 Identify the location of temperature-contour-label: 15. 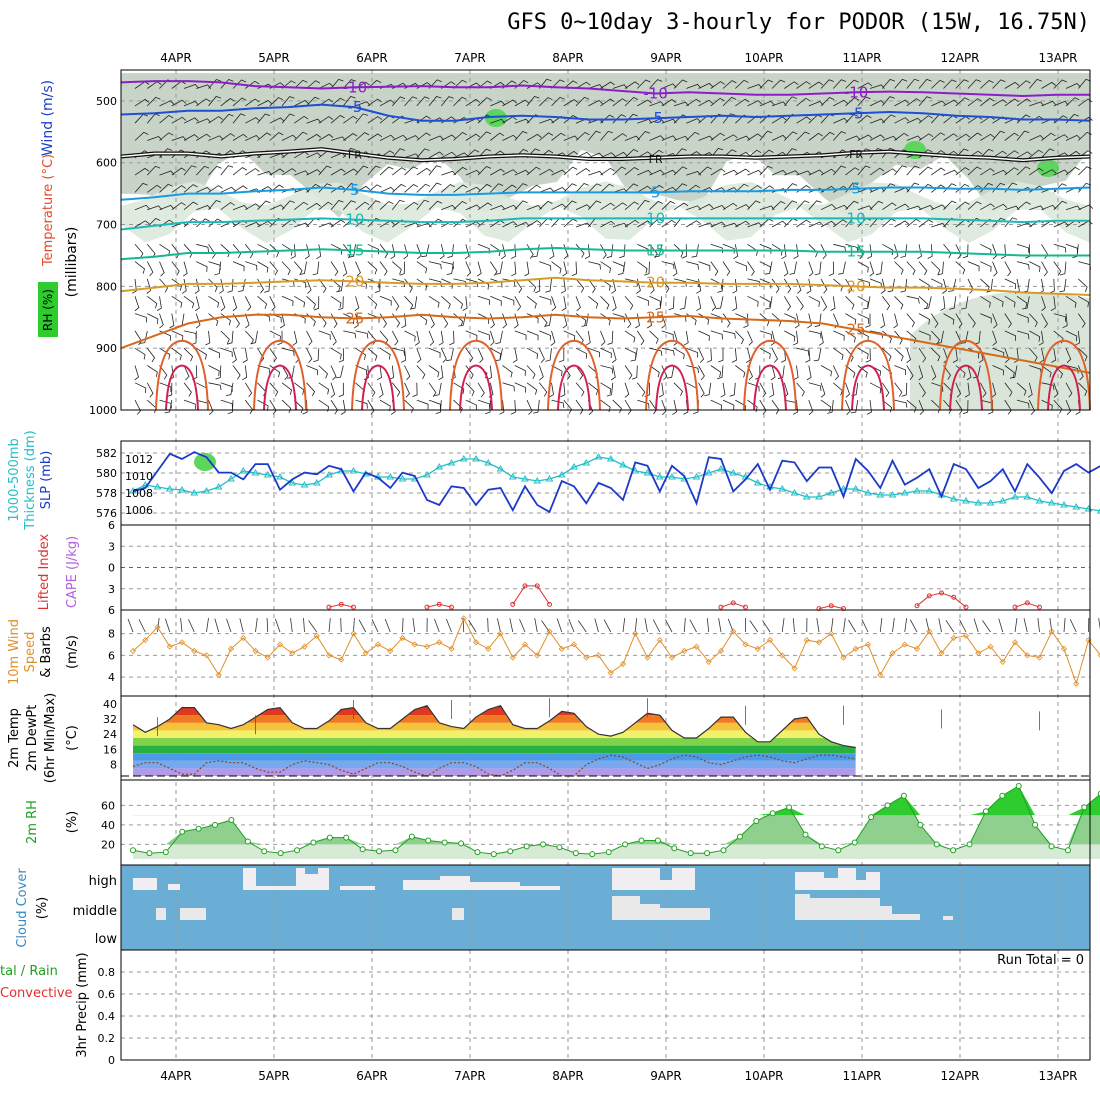
(856, 252).